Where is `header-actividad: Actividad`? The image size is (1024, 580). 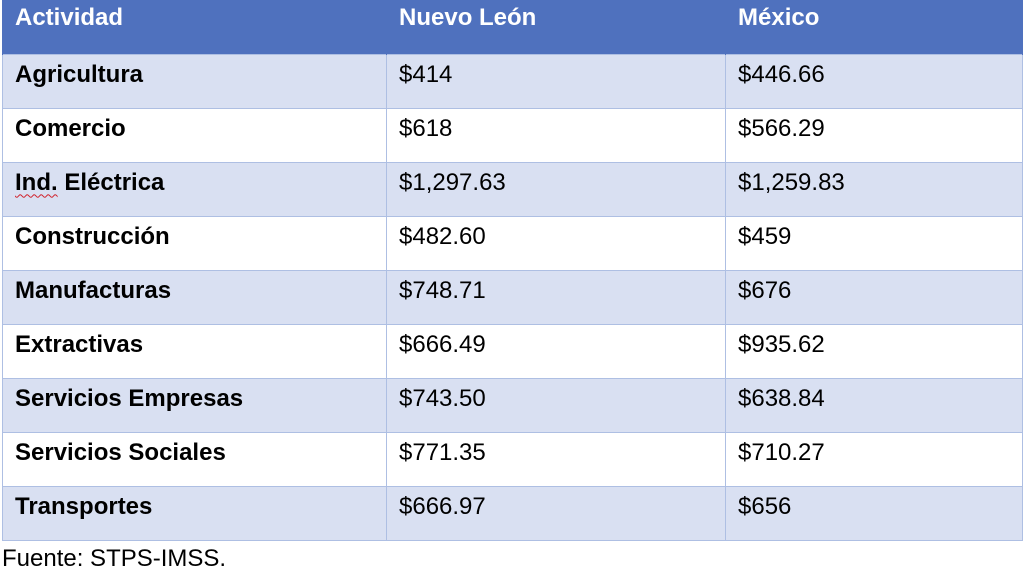 header-actividad: Actividad is located at coordinates (194, 27).